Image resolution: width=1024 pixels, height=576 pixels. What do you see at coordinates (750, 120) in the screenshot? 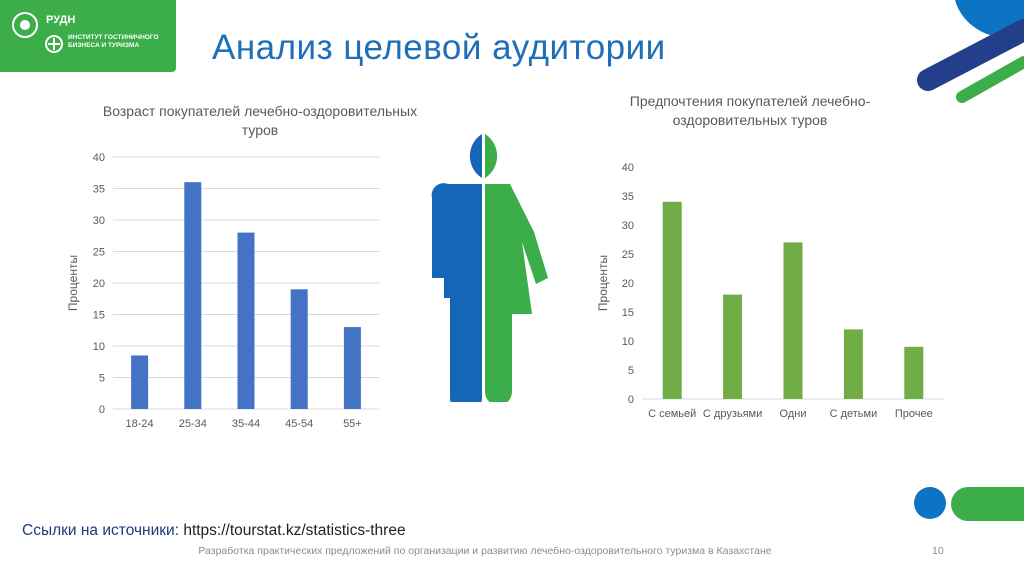
I see `preferences-chart-title-line-2: оздоровительных туров` at bounding box center [750, 120].